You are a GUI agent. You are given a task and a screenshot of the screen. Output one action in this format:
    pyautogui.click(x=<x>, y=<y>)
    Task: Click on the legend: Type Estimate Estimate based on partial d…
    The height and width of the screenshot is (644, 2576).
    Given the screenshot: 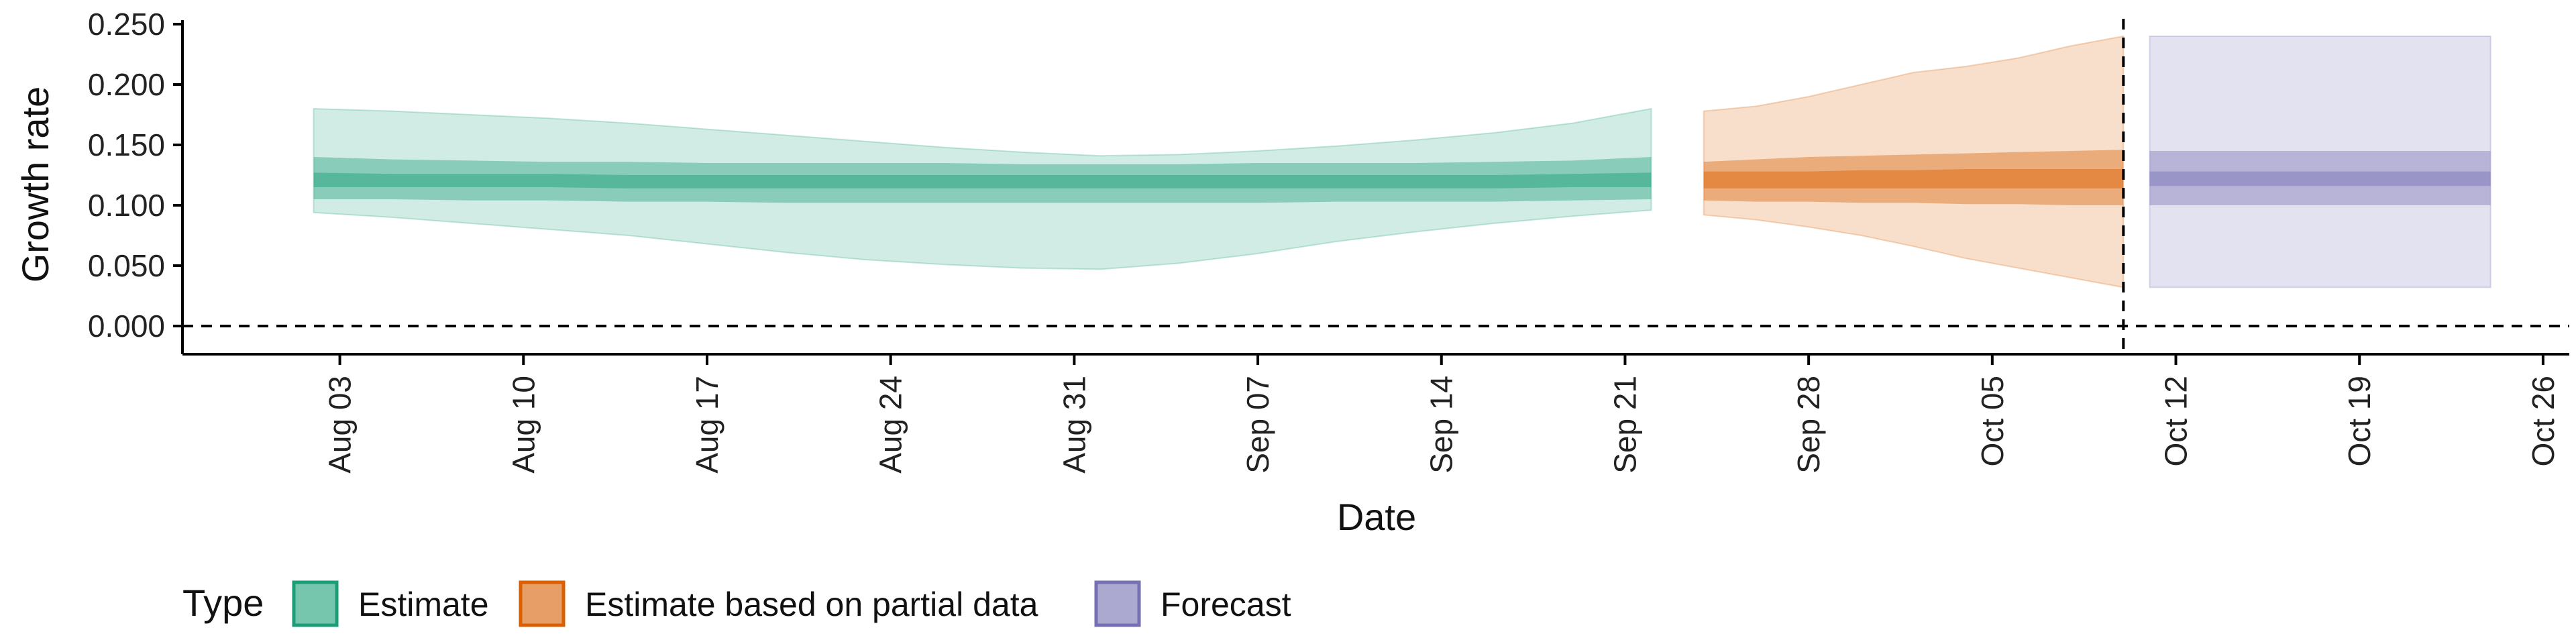 What is the action you would take?
    pyautogui.click(x=736, y=603)
    